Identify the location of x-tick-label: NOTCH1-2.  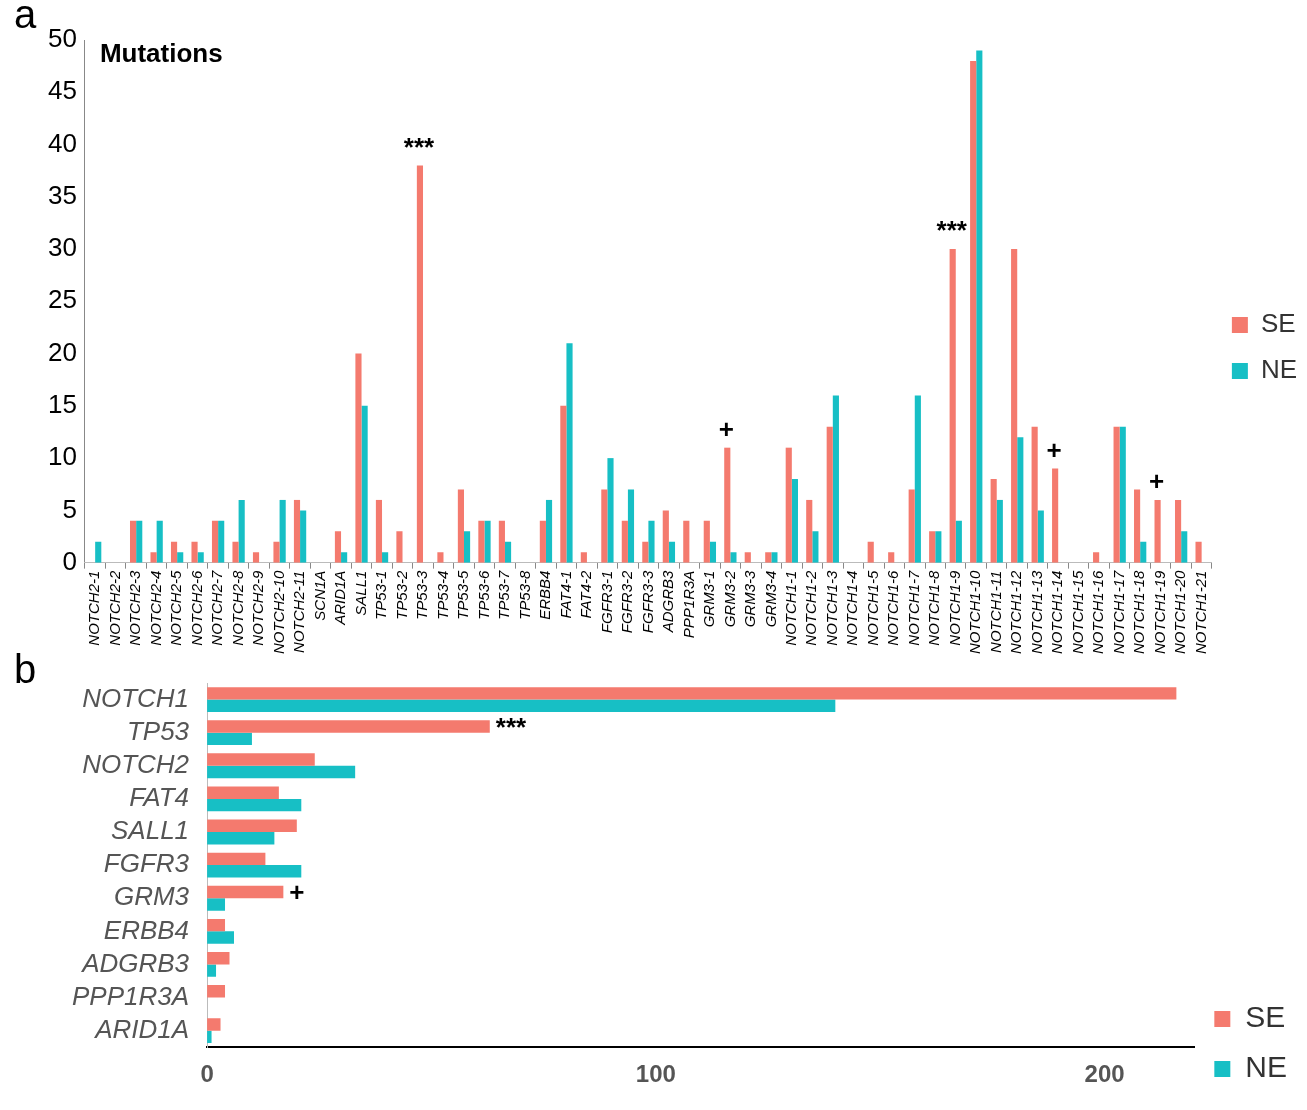
(811, 608).